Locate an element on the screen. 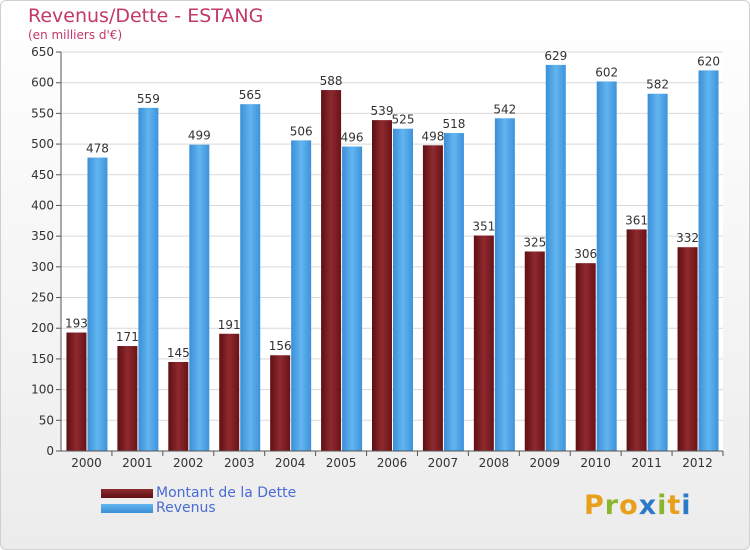 The width and height of the screenshot is (750, 550). legend-swatch-debt is located at coordinates (127, 493).